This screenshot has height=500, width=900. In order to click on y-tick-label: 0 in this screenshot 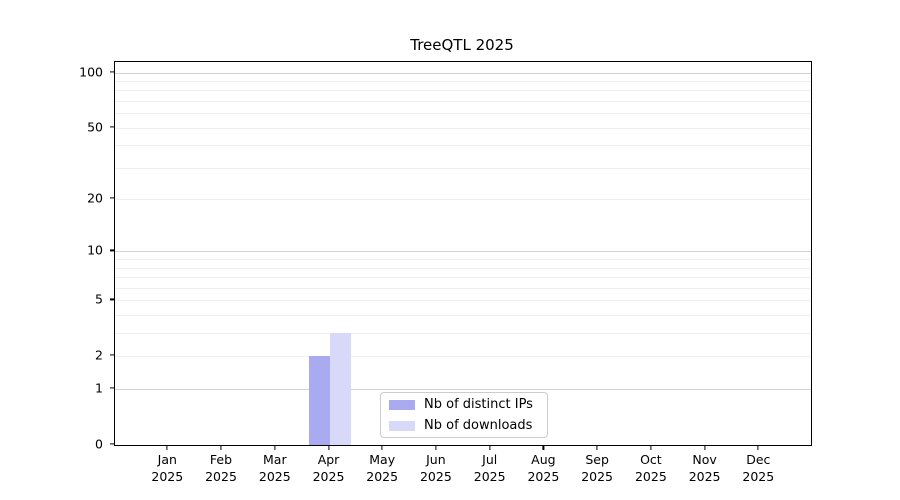, I will do `click(99, 444)`.